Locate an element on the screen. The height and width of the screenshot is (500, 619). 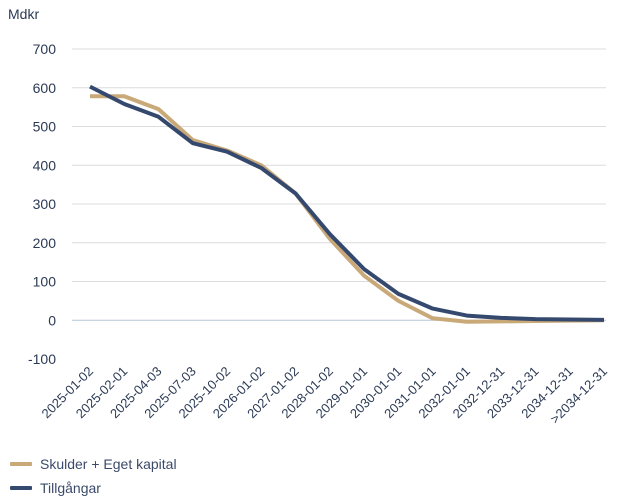
legend-item-tillgangar: Tillgångar is located at coordinates (93, 488).